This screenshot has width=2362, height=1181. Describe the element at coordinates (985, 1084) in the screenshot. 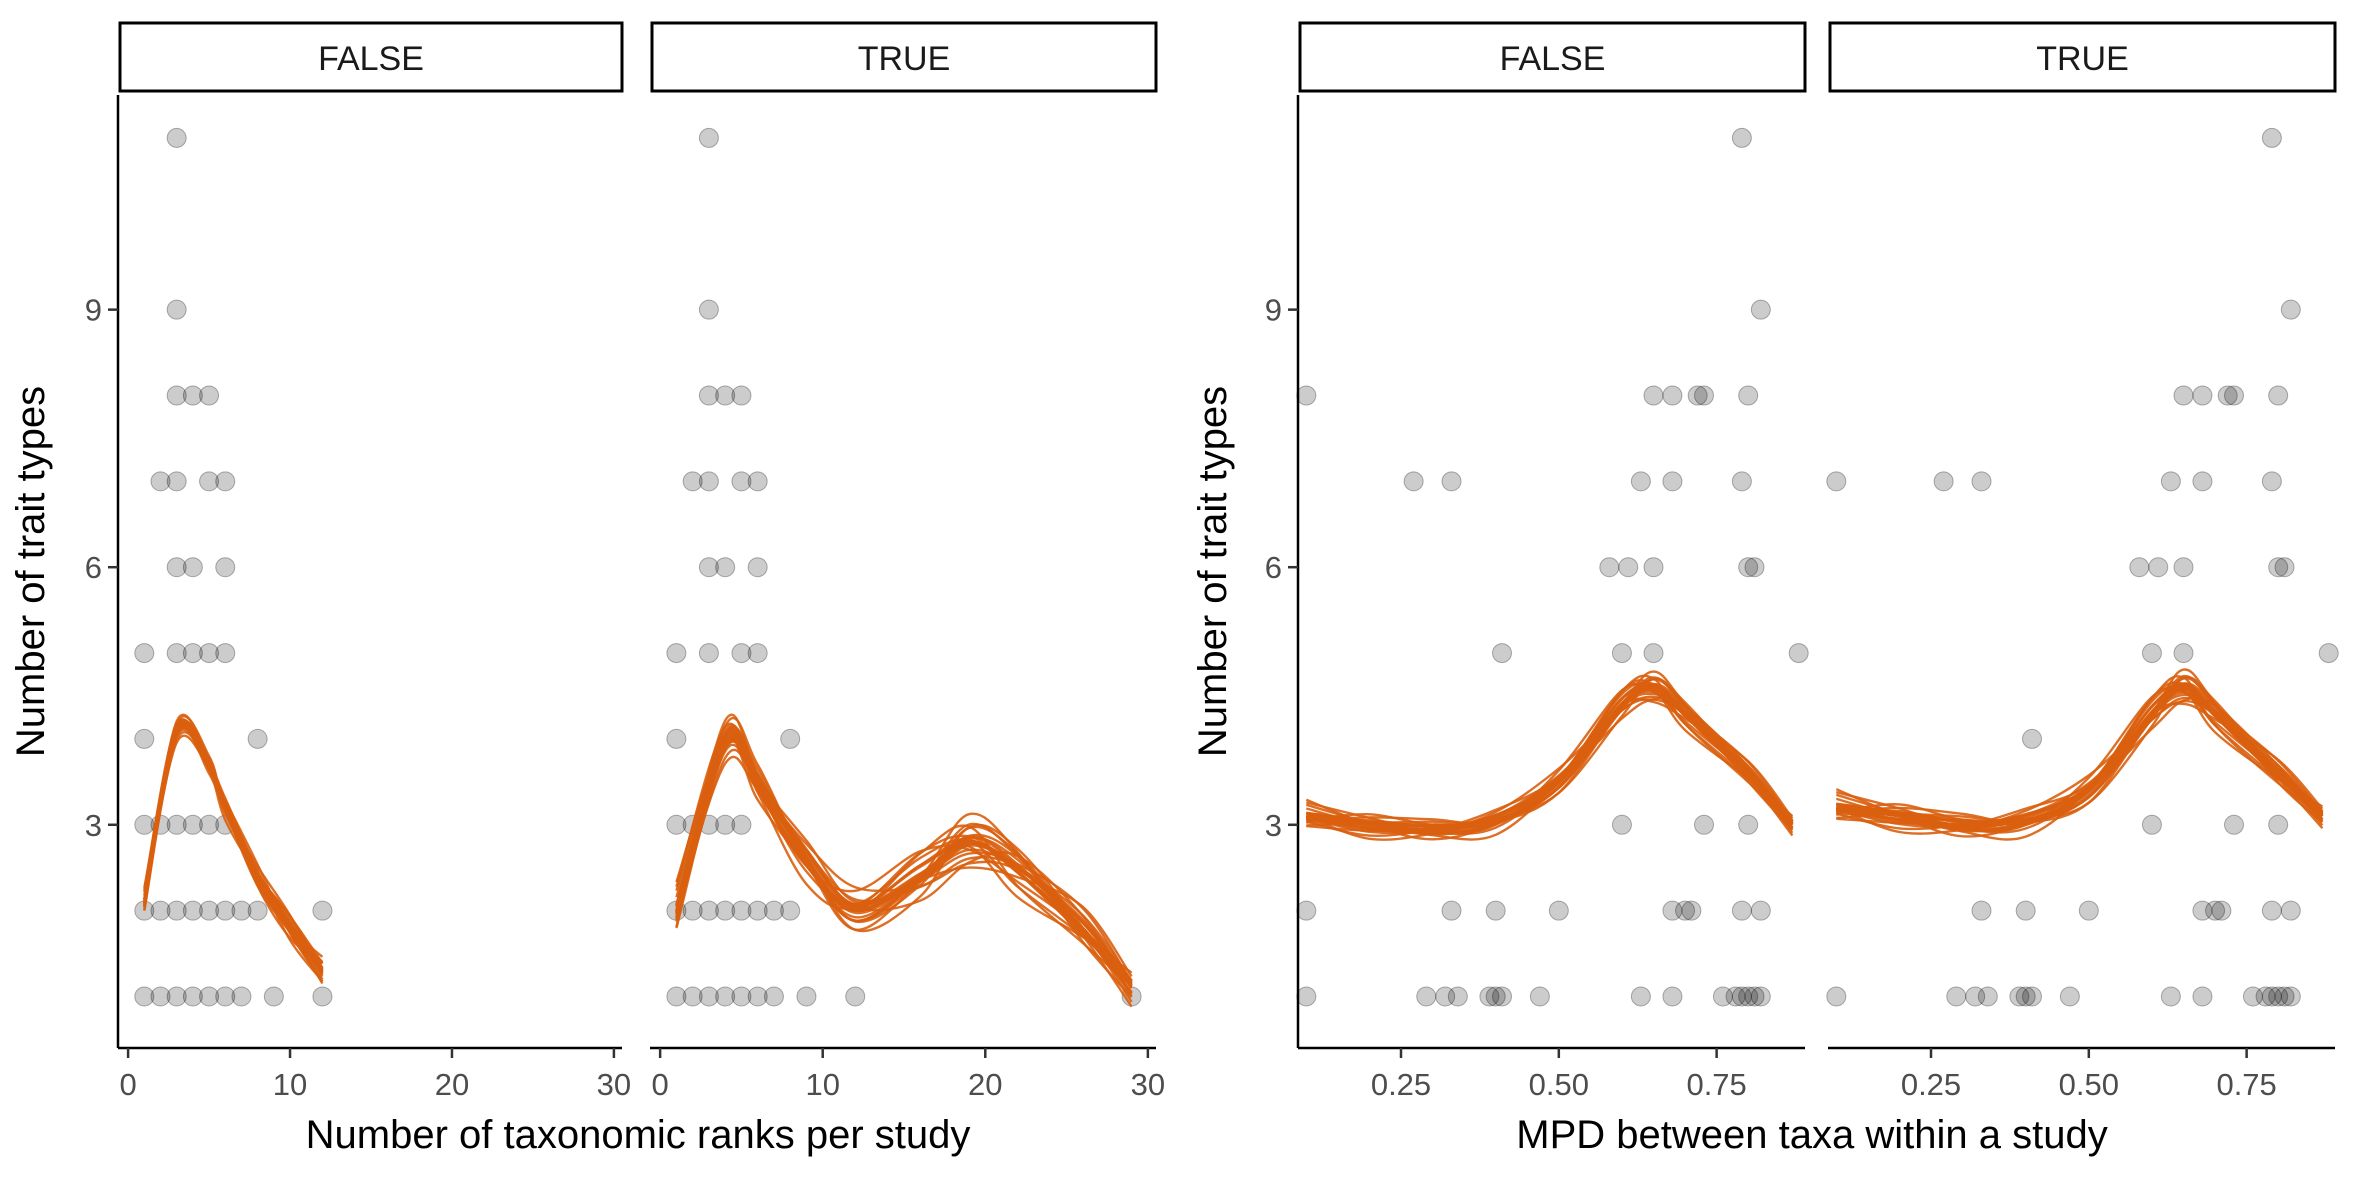

I see `x-tick-label: 20` at that location.